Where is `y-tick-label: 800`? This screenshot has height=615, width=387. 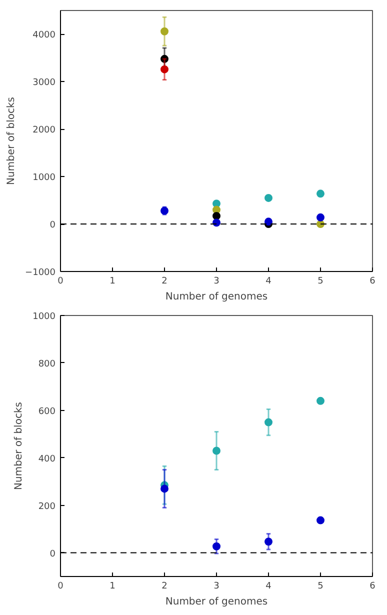 y-tick-label: 800 is located at coordinates (47, 364).